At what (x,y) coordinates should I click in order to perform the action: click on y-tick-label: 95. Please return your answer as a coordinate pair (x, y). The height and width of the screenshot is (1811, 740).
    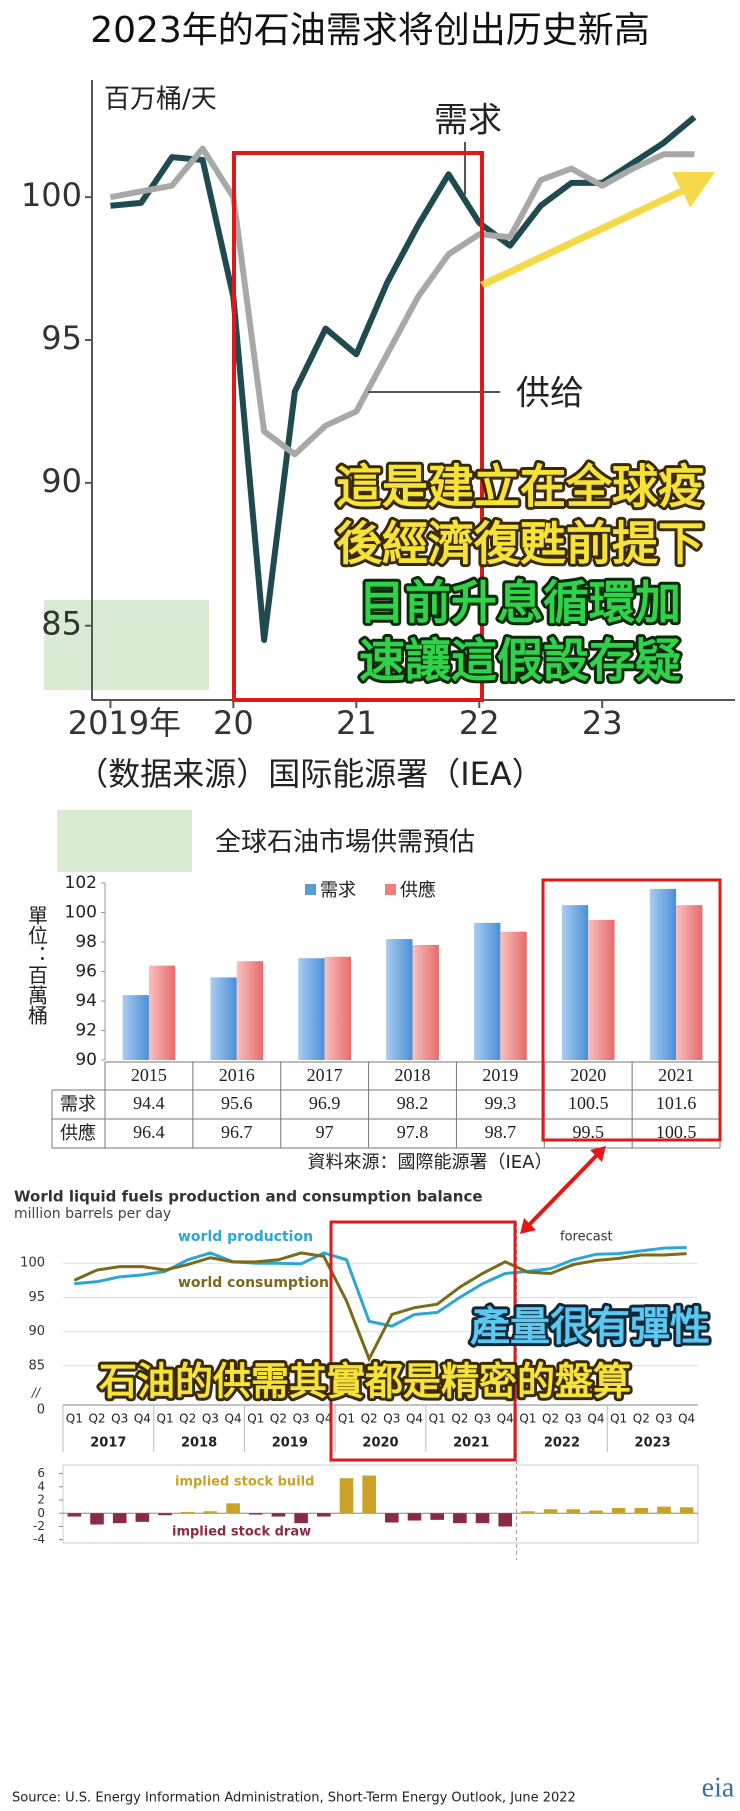
    Looking at the image, I should click on (36, 1297).